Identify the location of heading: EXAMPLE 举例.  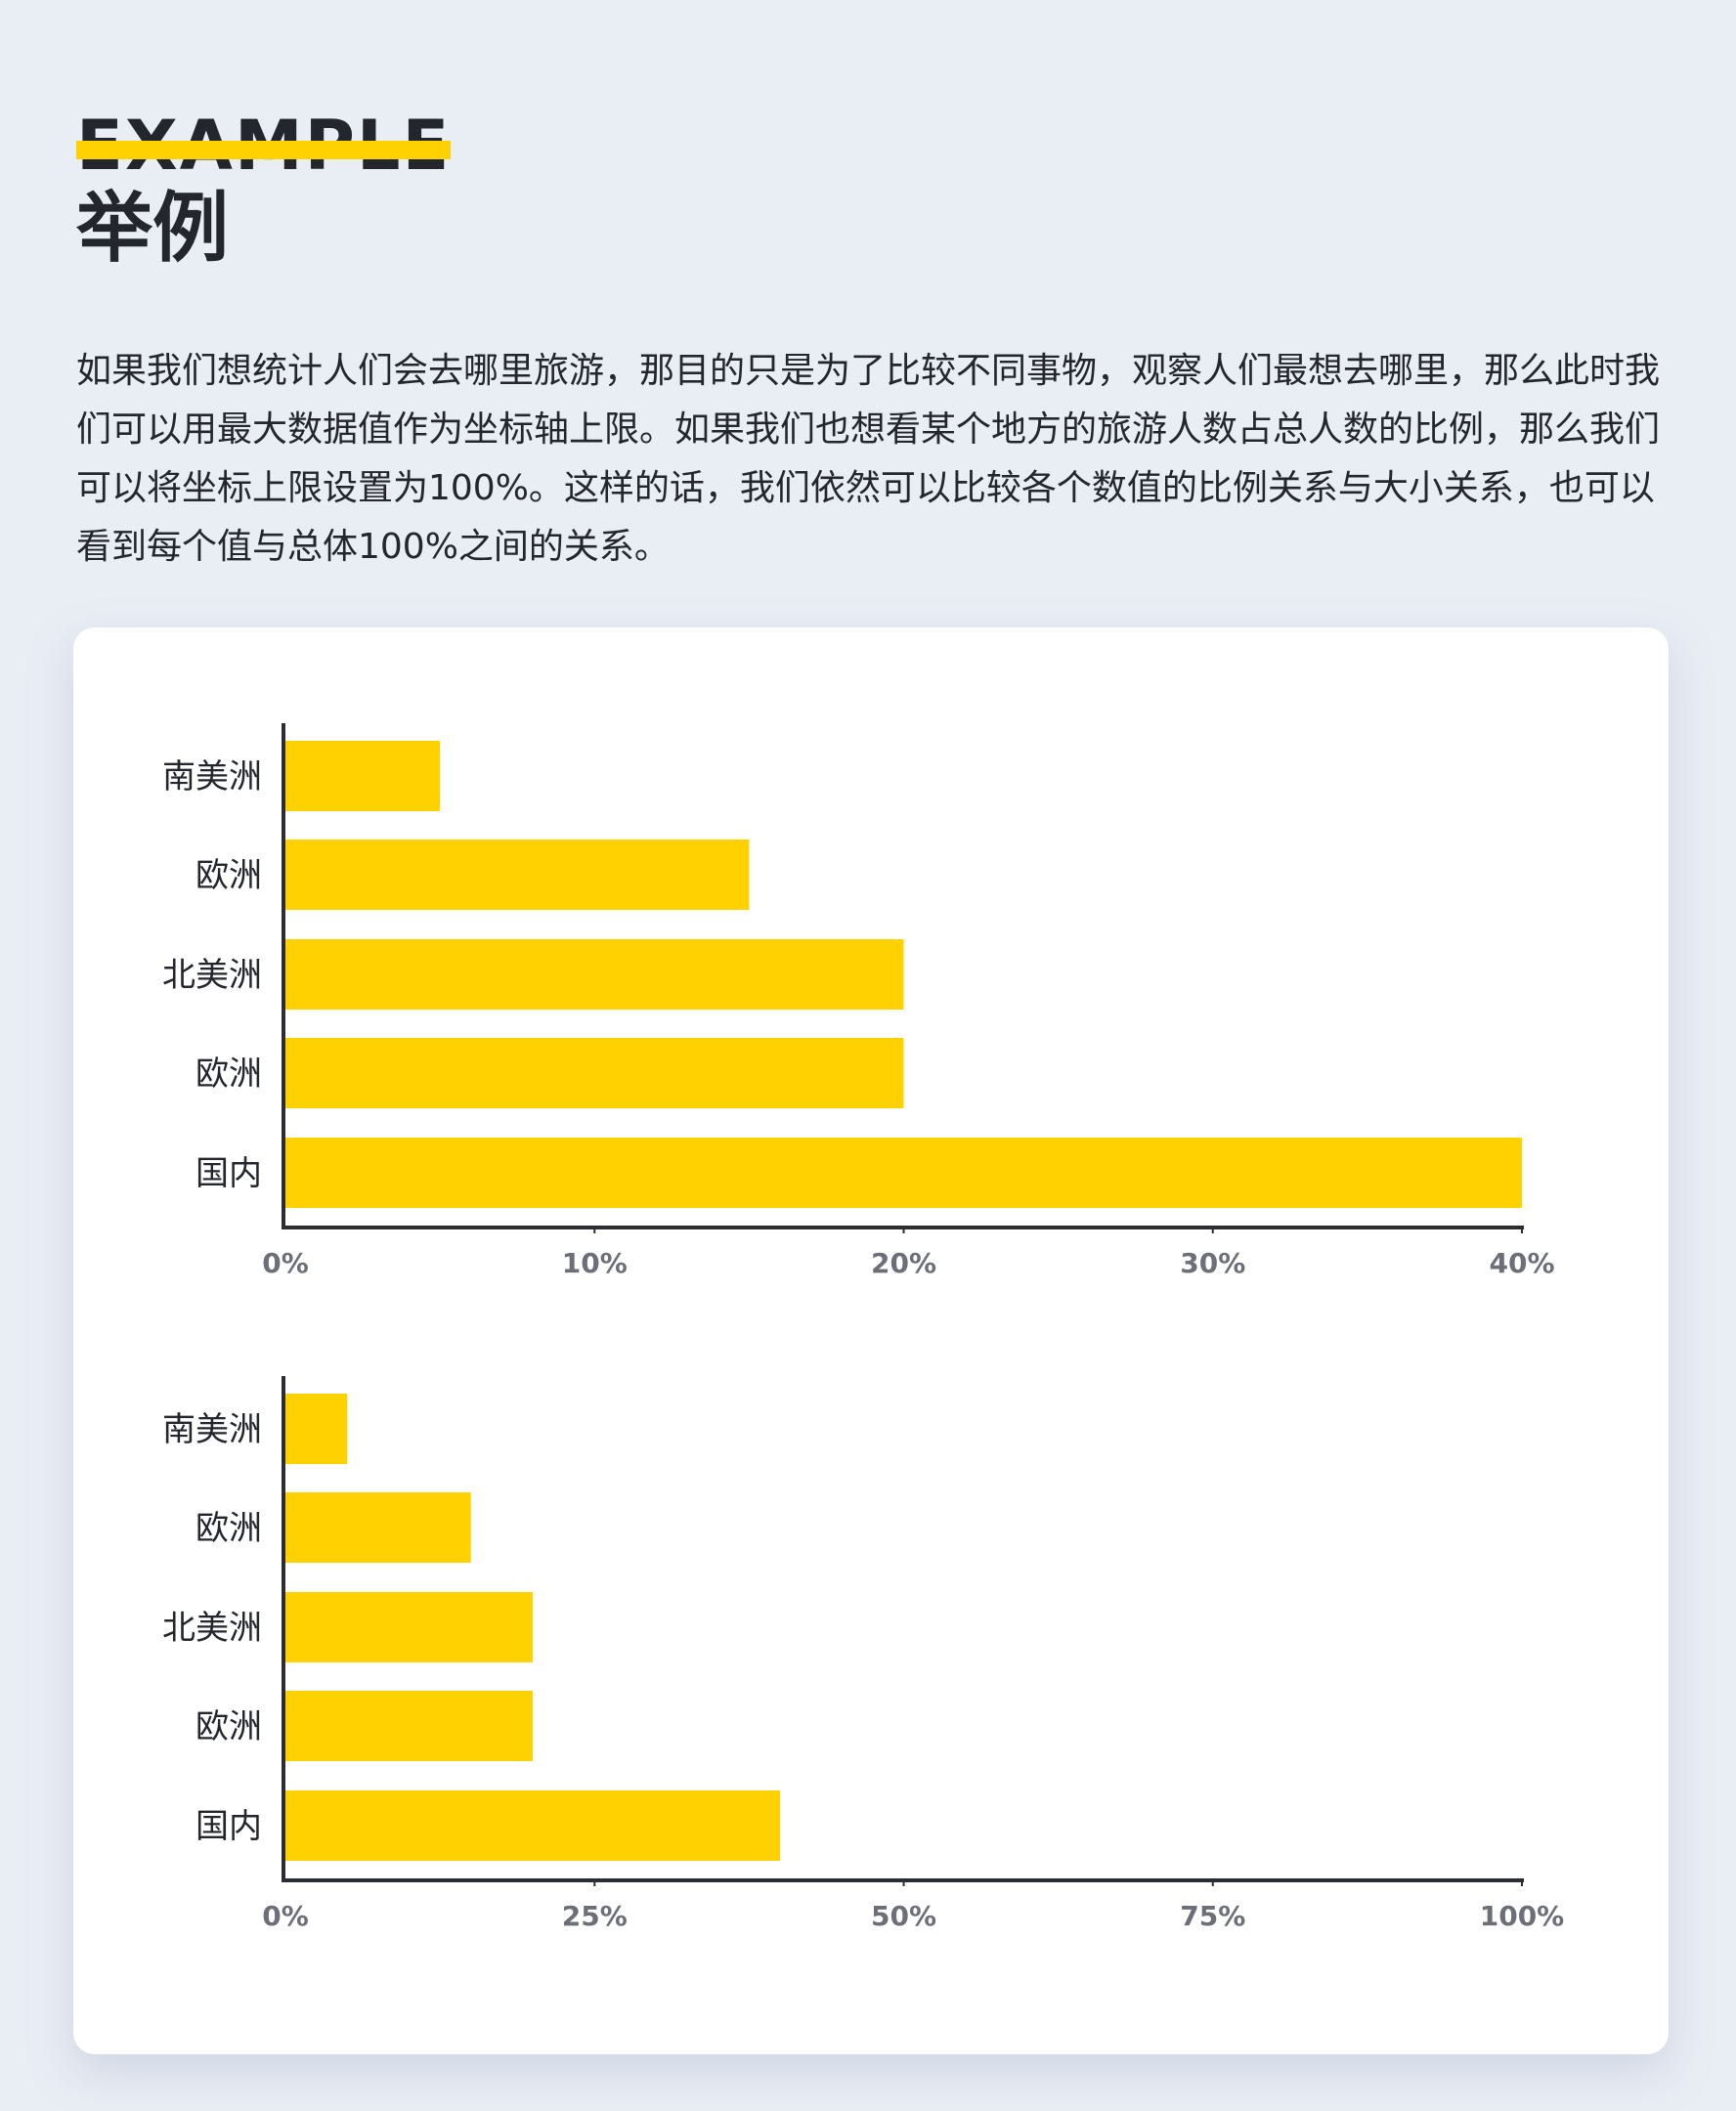
(264, 190).